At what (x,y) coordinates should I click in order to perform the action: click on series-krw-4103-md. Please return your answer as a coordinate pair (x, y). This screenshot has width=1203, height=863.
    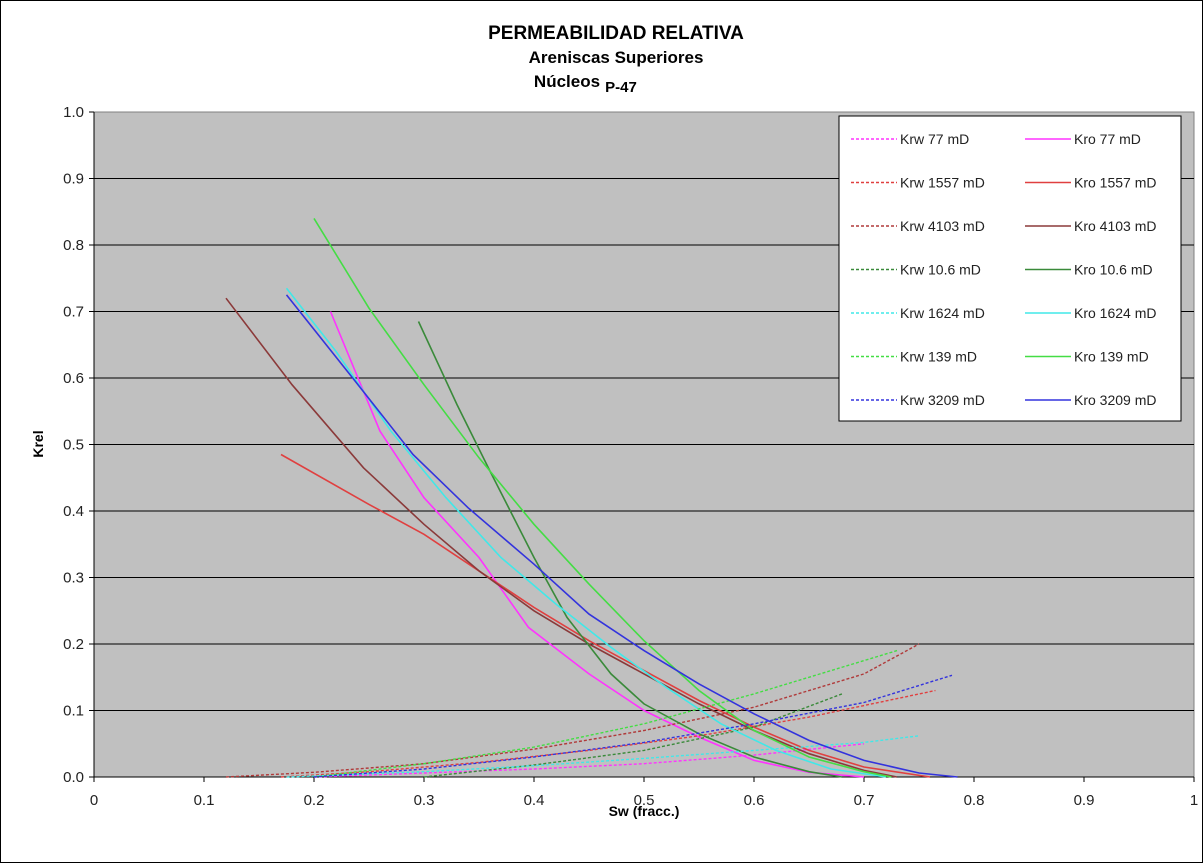
    Looking at the image, I should click on (572, 710).